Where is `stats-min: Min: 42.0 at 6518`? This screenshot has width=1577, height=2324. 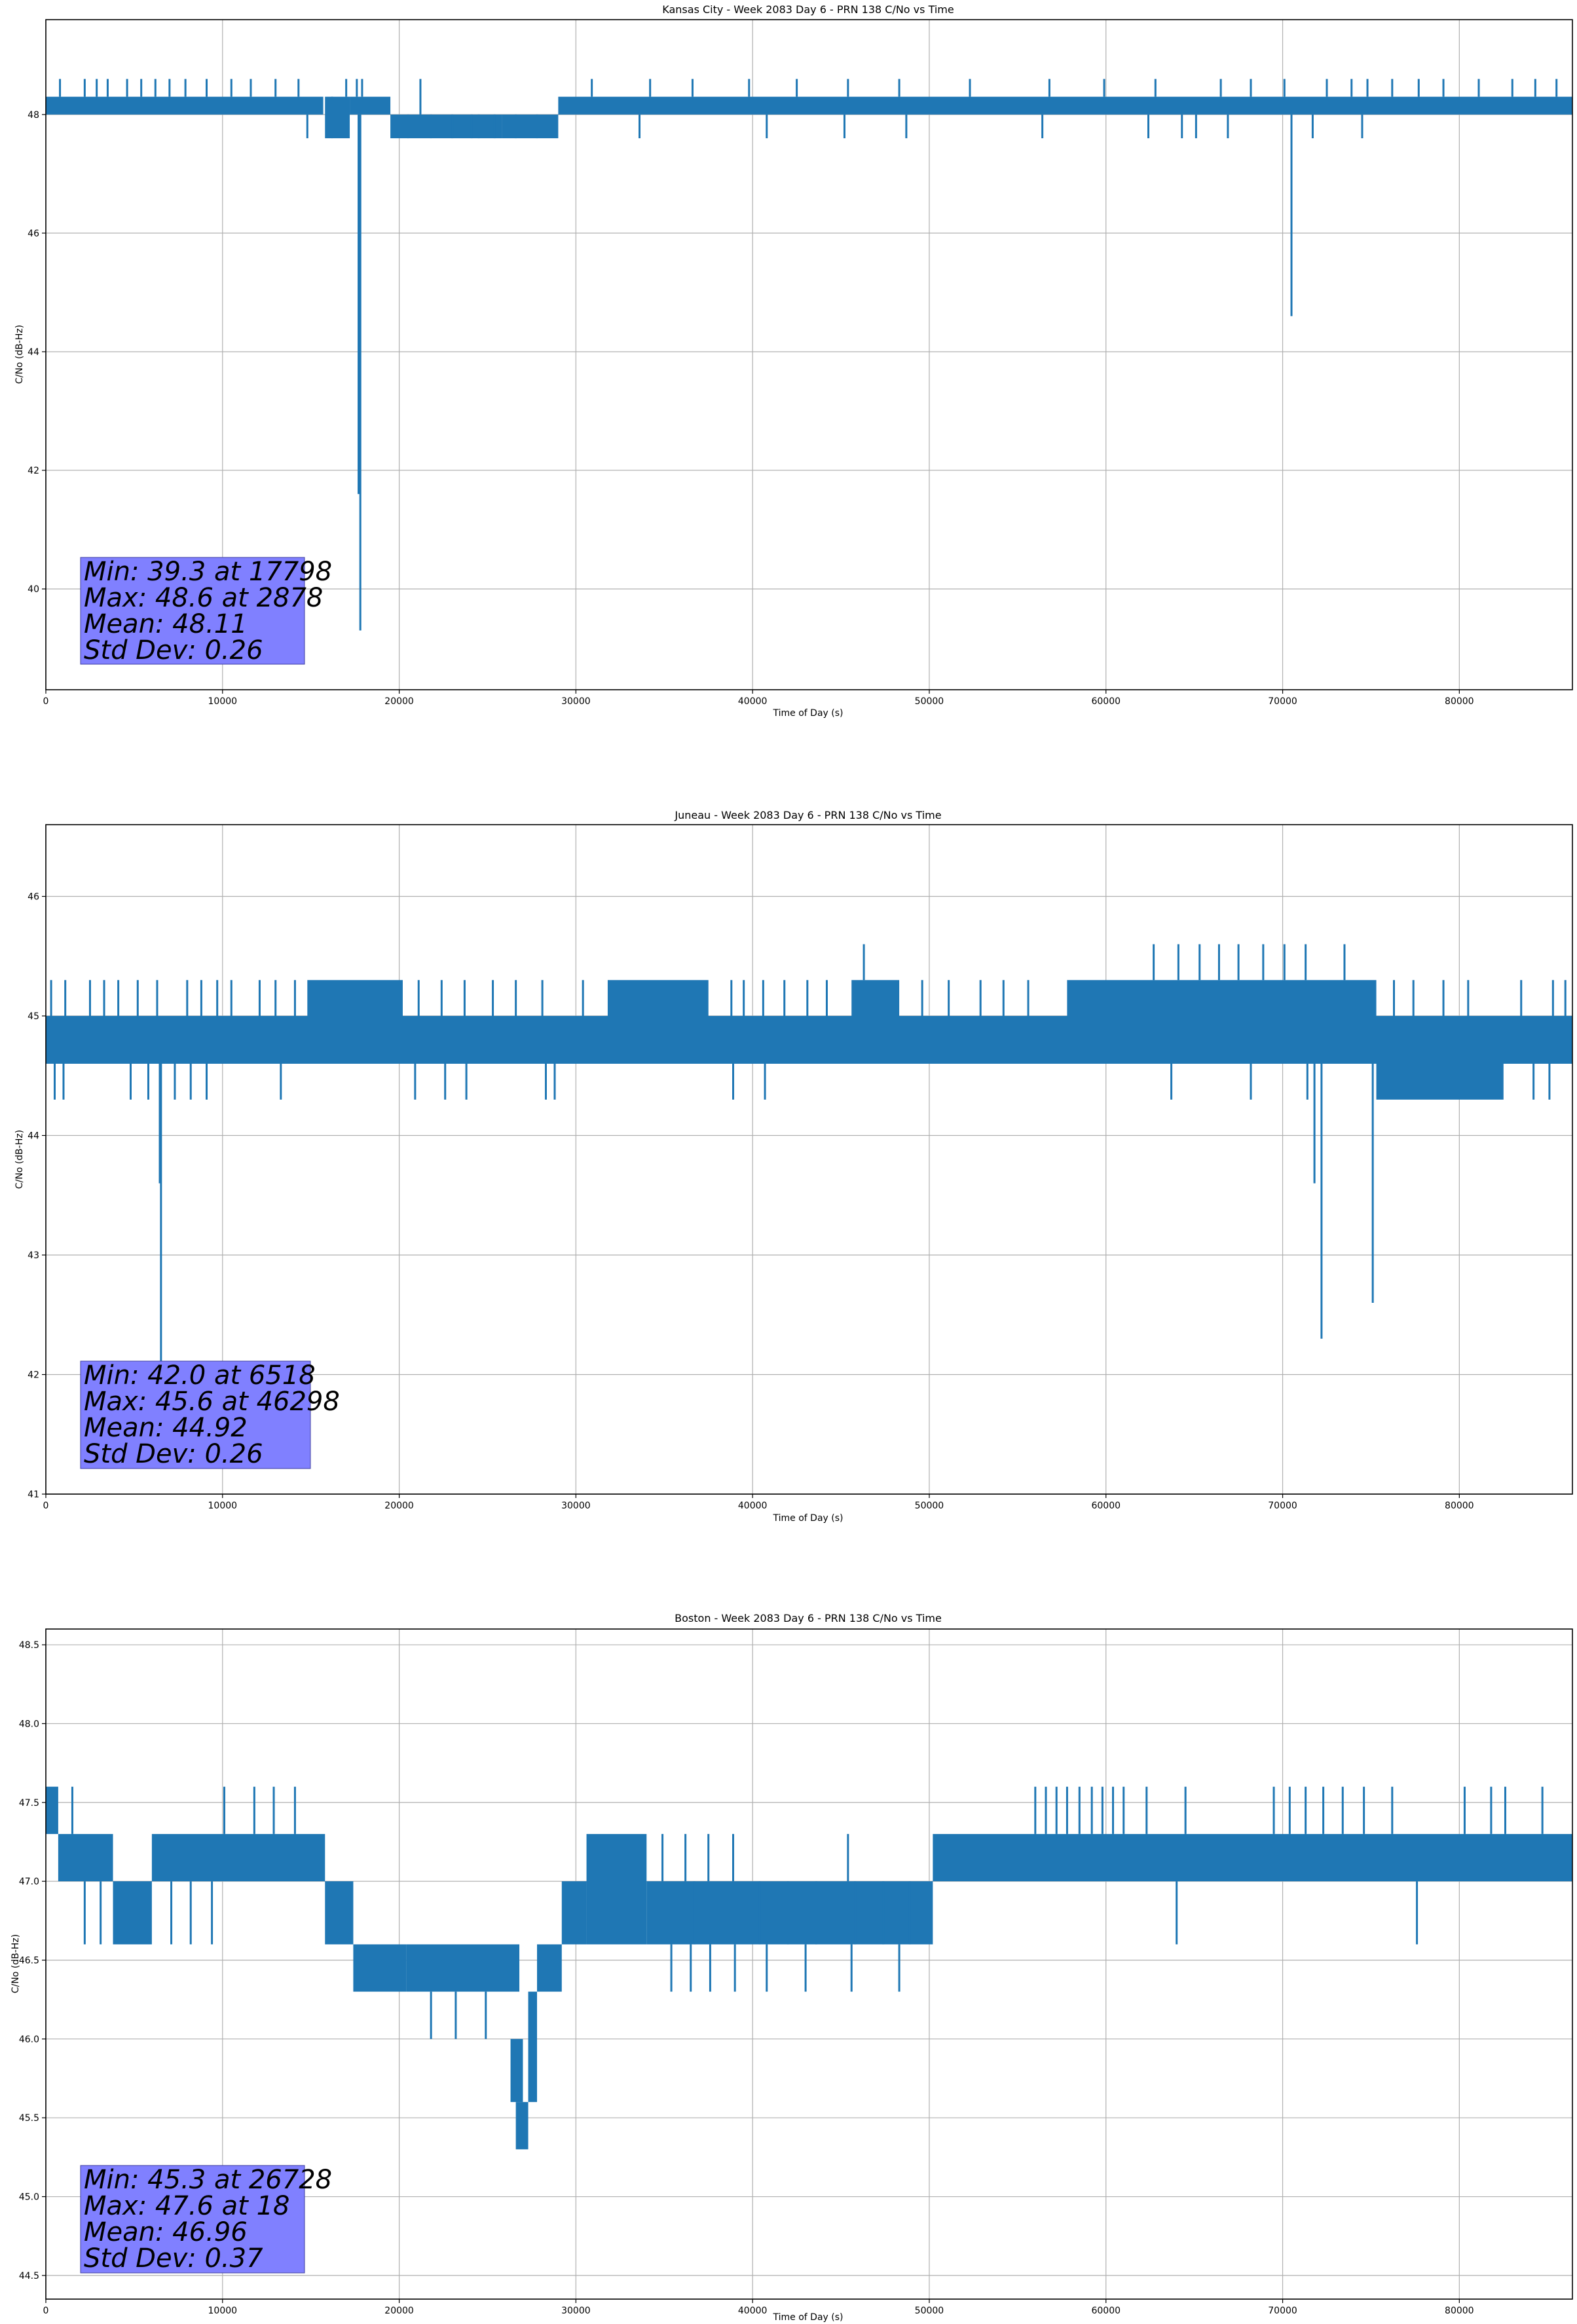
stats-min: Min: 42.0 at 6518 is located at coordinates (200, 1376).